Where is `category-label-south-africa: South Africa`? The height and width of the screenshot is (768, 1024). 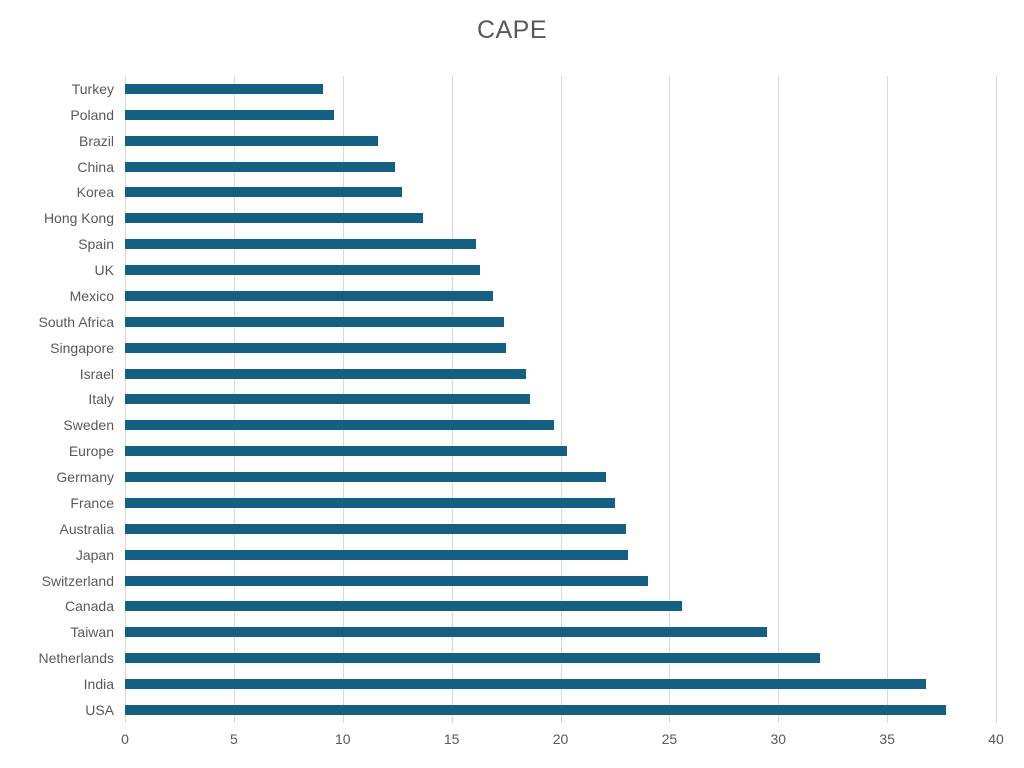
category-label-south-africa: South Africa is located at coordinates (76, 321).